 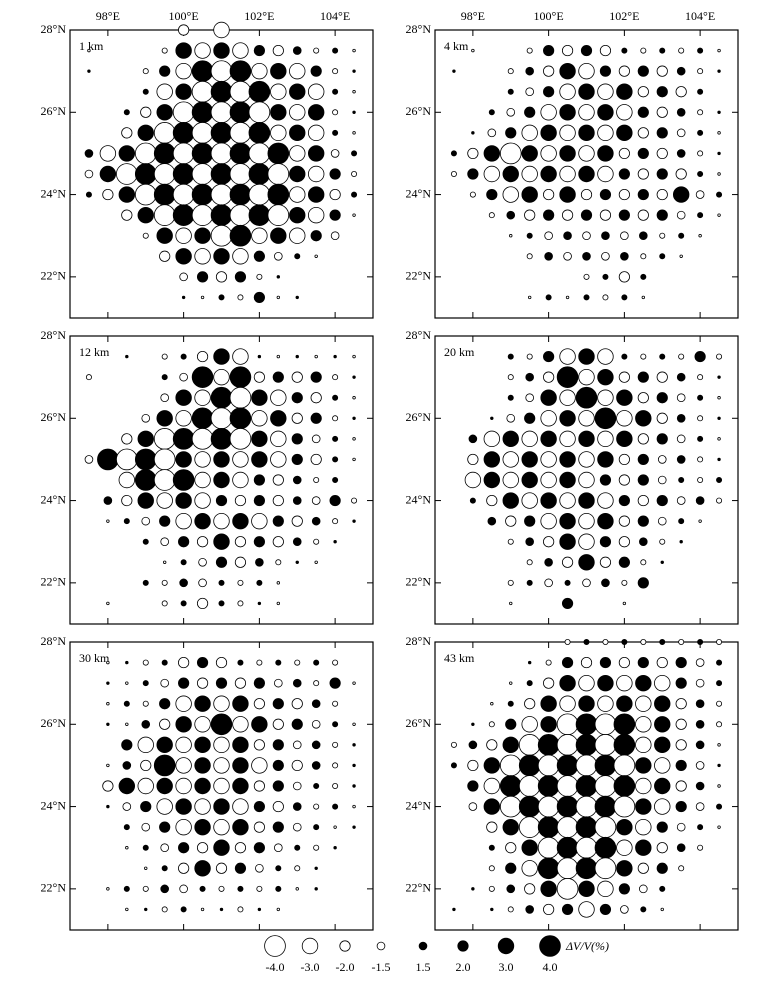 What do you see at coordinates (423, 946) in the screenshot?
I see `legend-bubble` at bounding box center [423, 946].